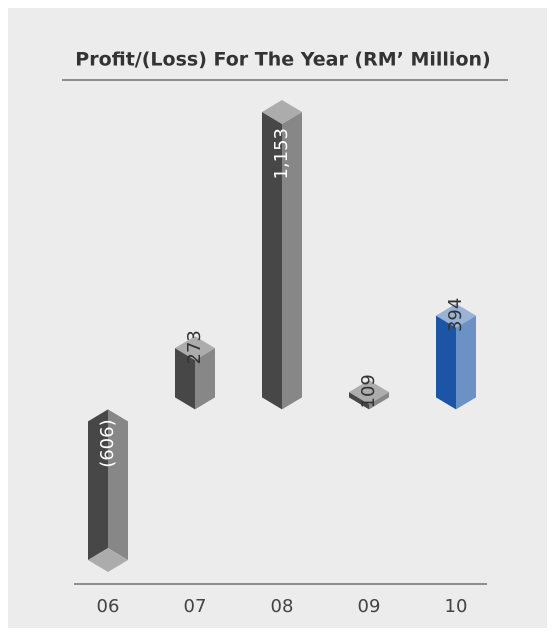  Describe the element at coordinates (456, 606) in the screenshot. I see `x-tick-label: 10` at that location.